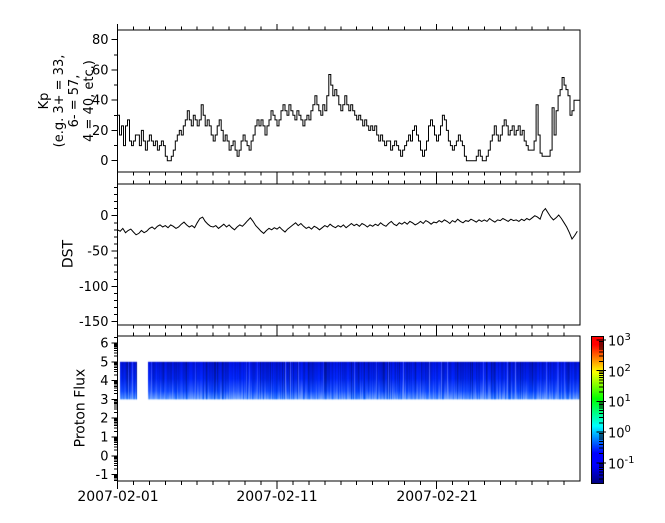  Describe the element at coordinates (104, 419) in the screenshot. I see `proton-ytick-label: 2` at that location.